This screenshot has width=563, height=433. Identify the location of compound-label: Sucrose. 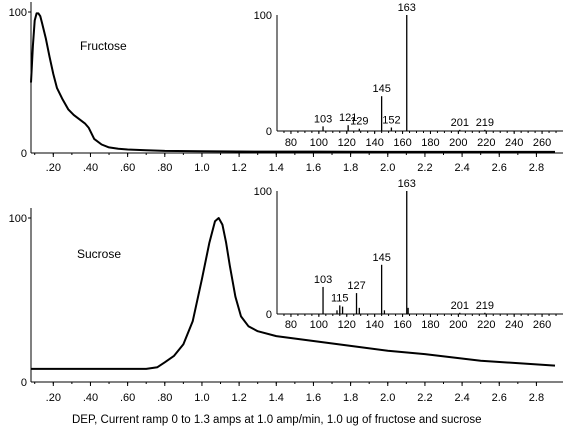
(99, 254).